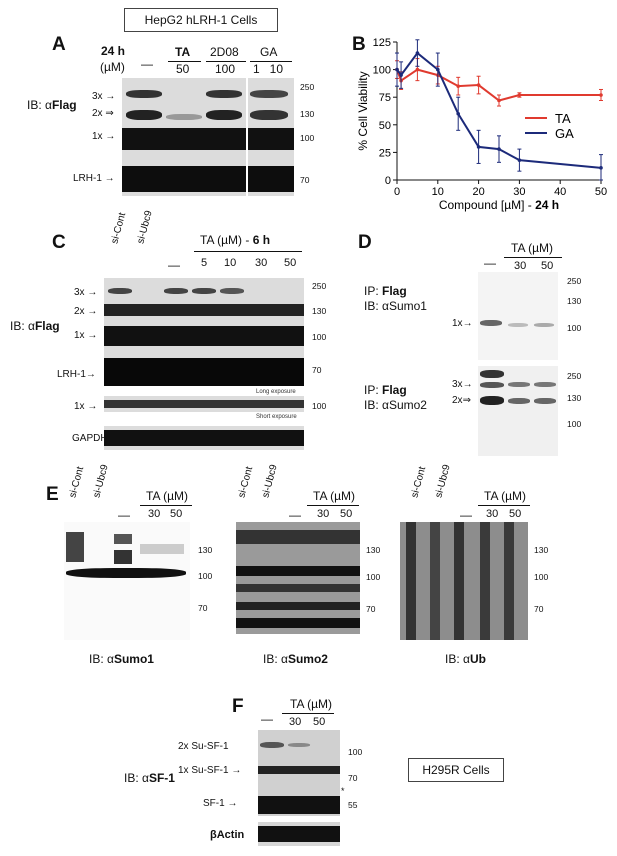 This screenshot has height=856, width=617. Describe the element at coordinates (267, 719) in the screenshot. I see `panel-f-dash: —` at that location.